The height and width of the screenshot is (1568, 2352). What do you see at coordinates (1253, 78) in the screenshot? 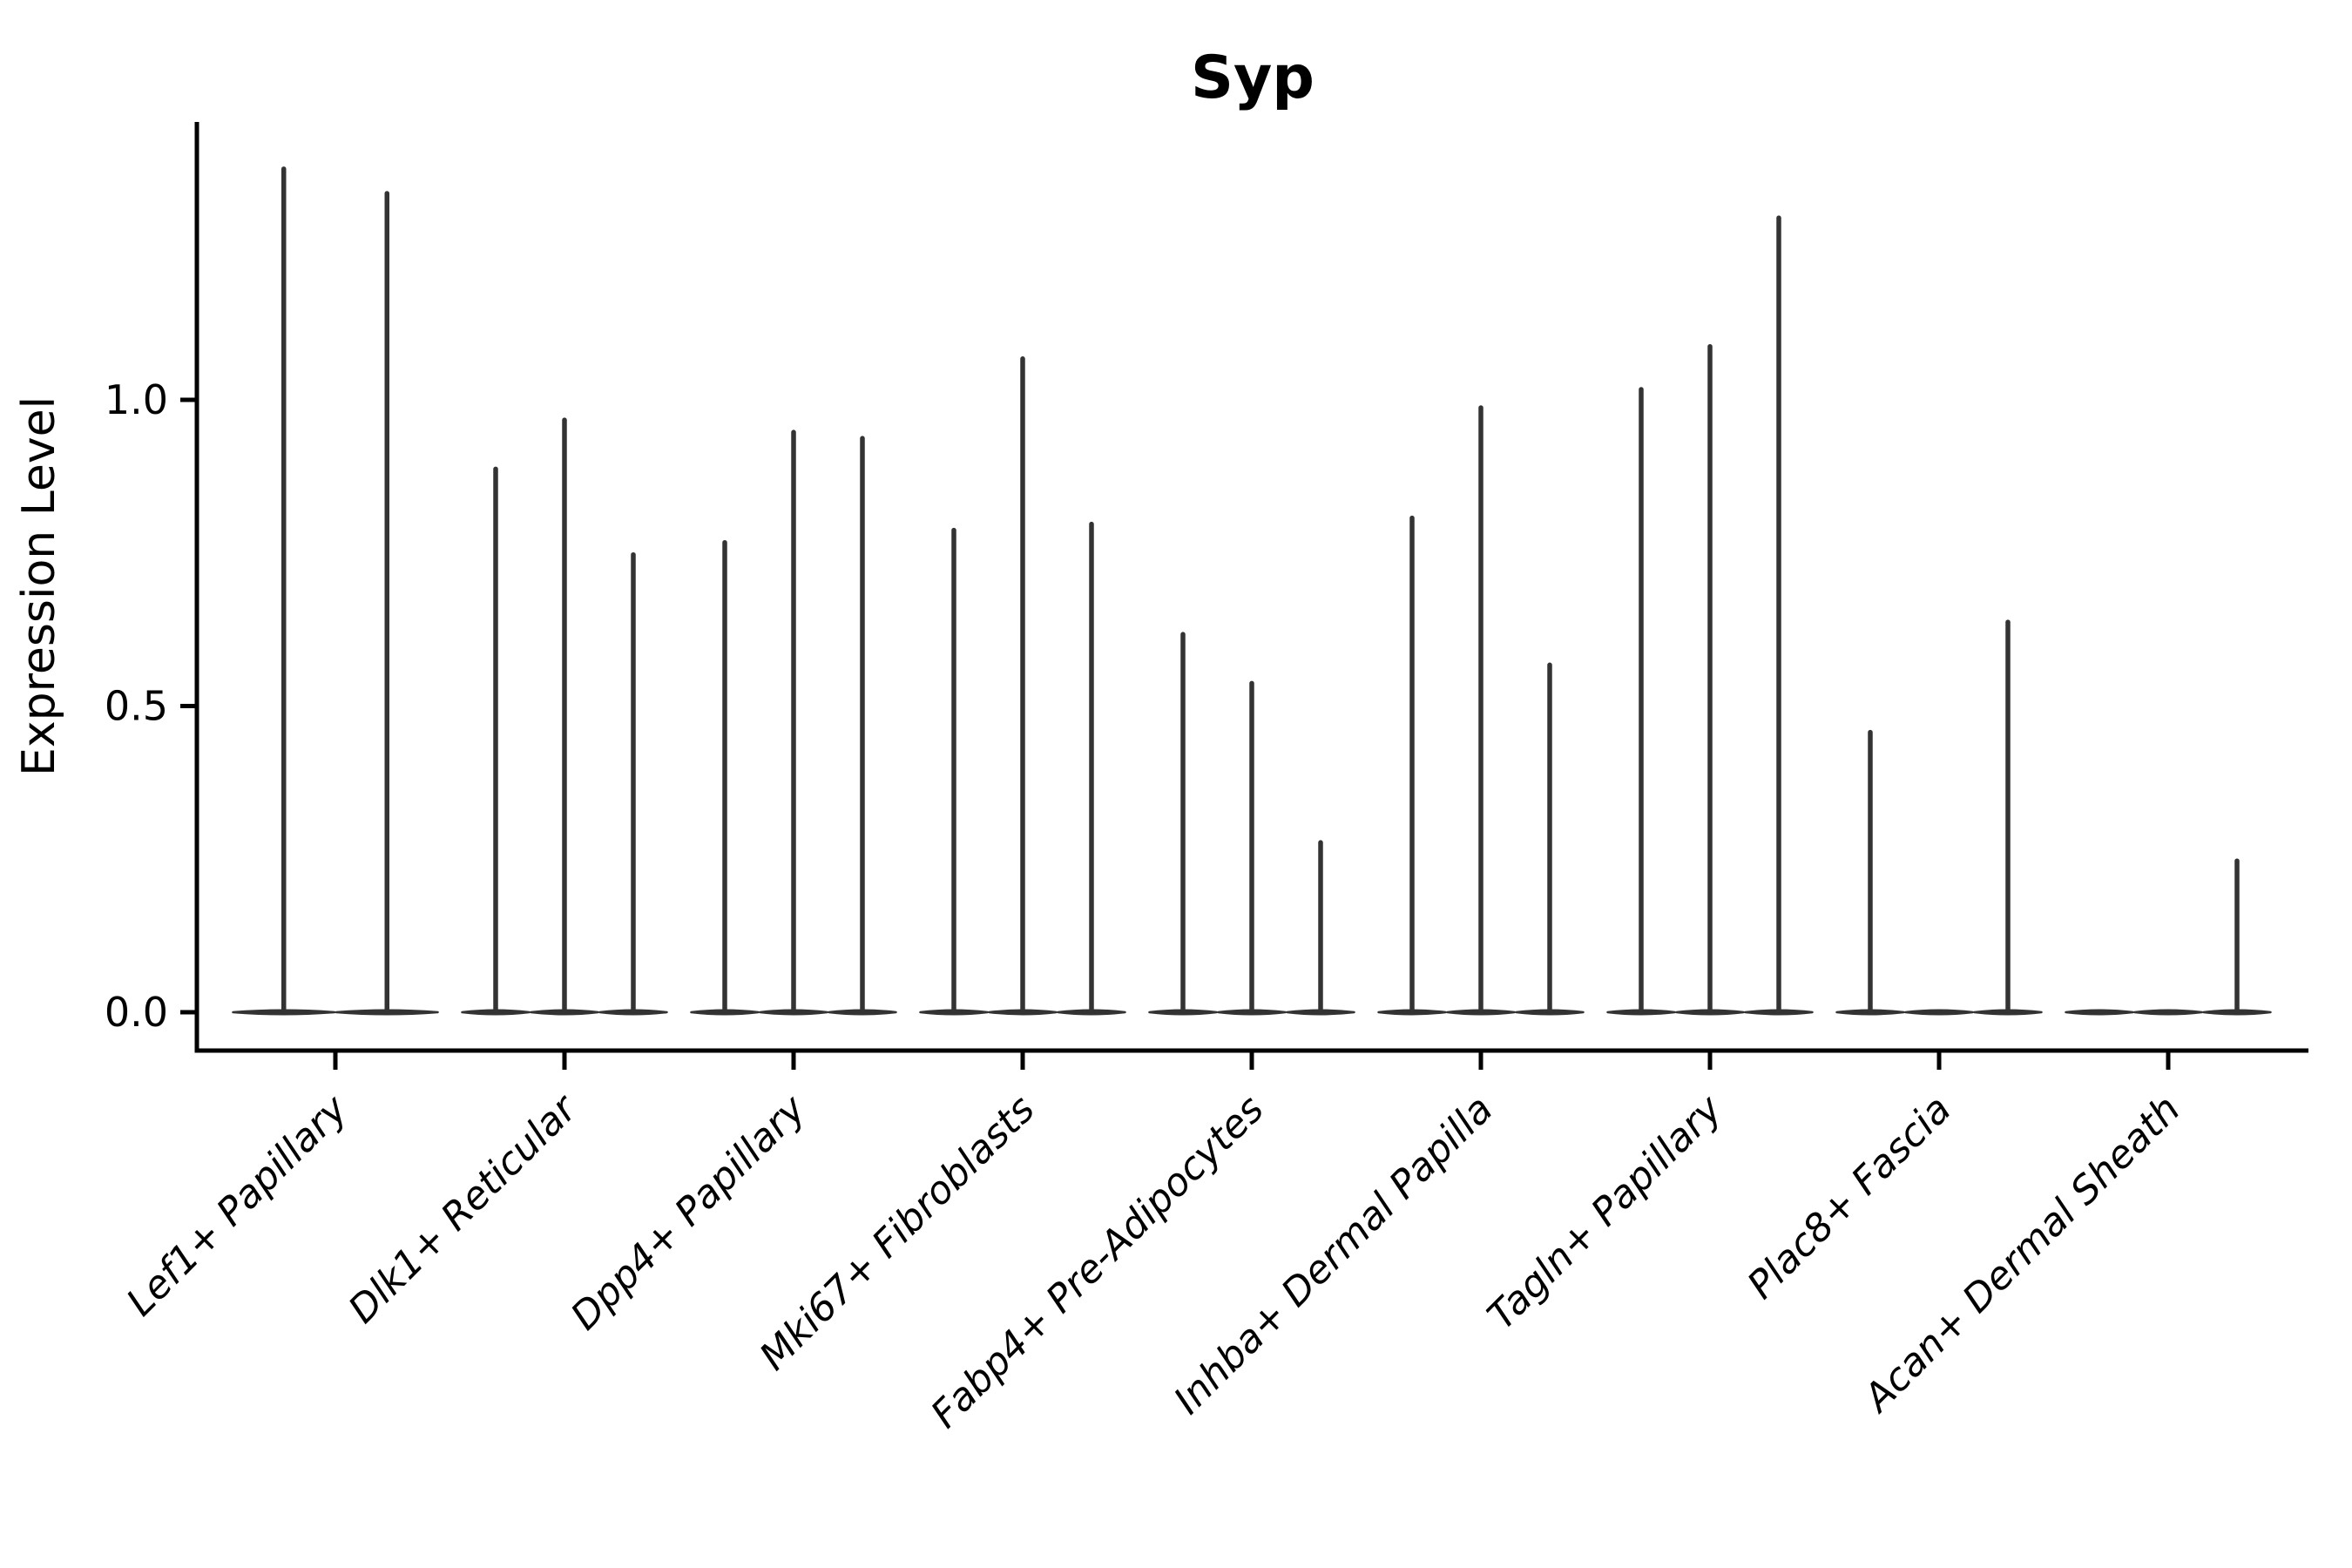
I see `chart-title: Syp` at bounding box center [1253, 78].